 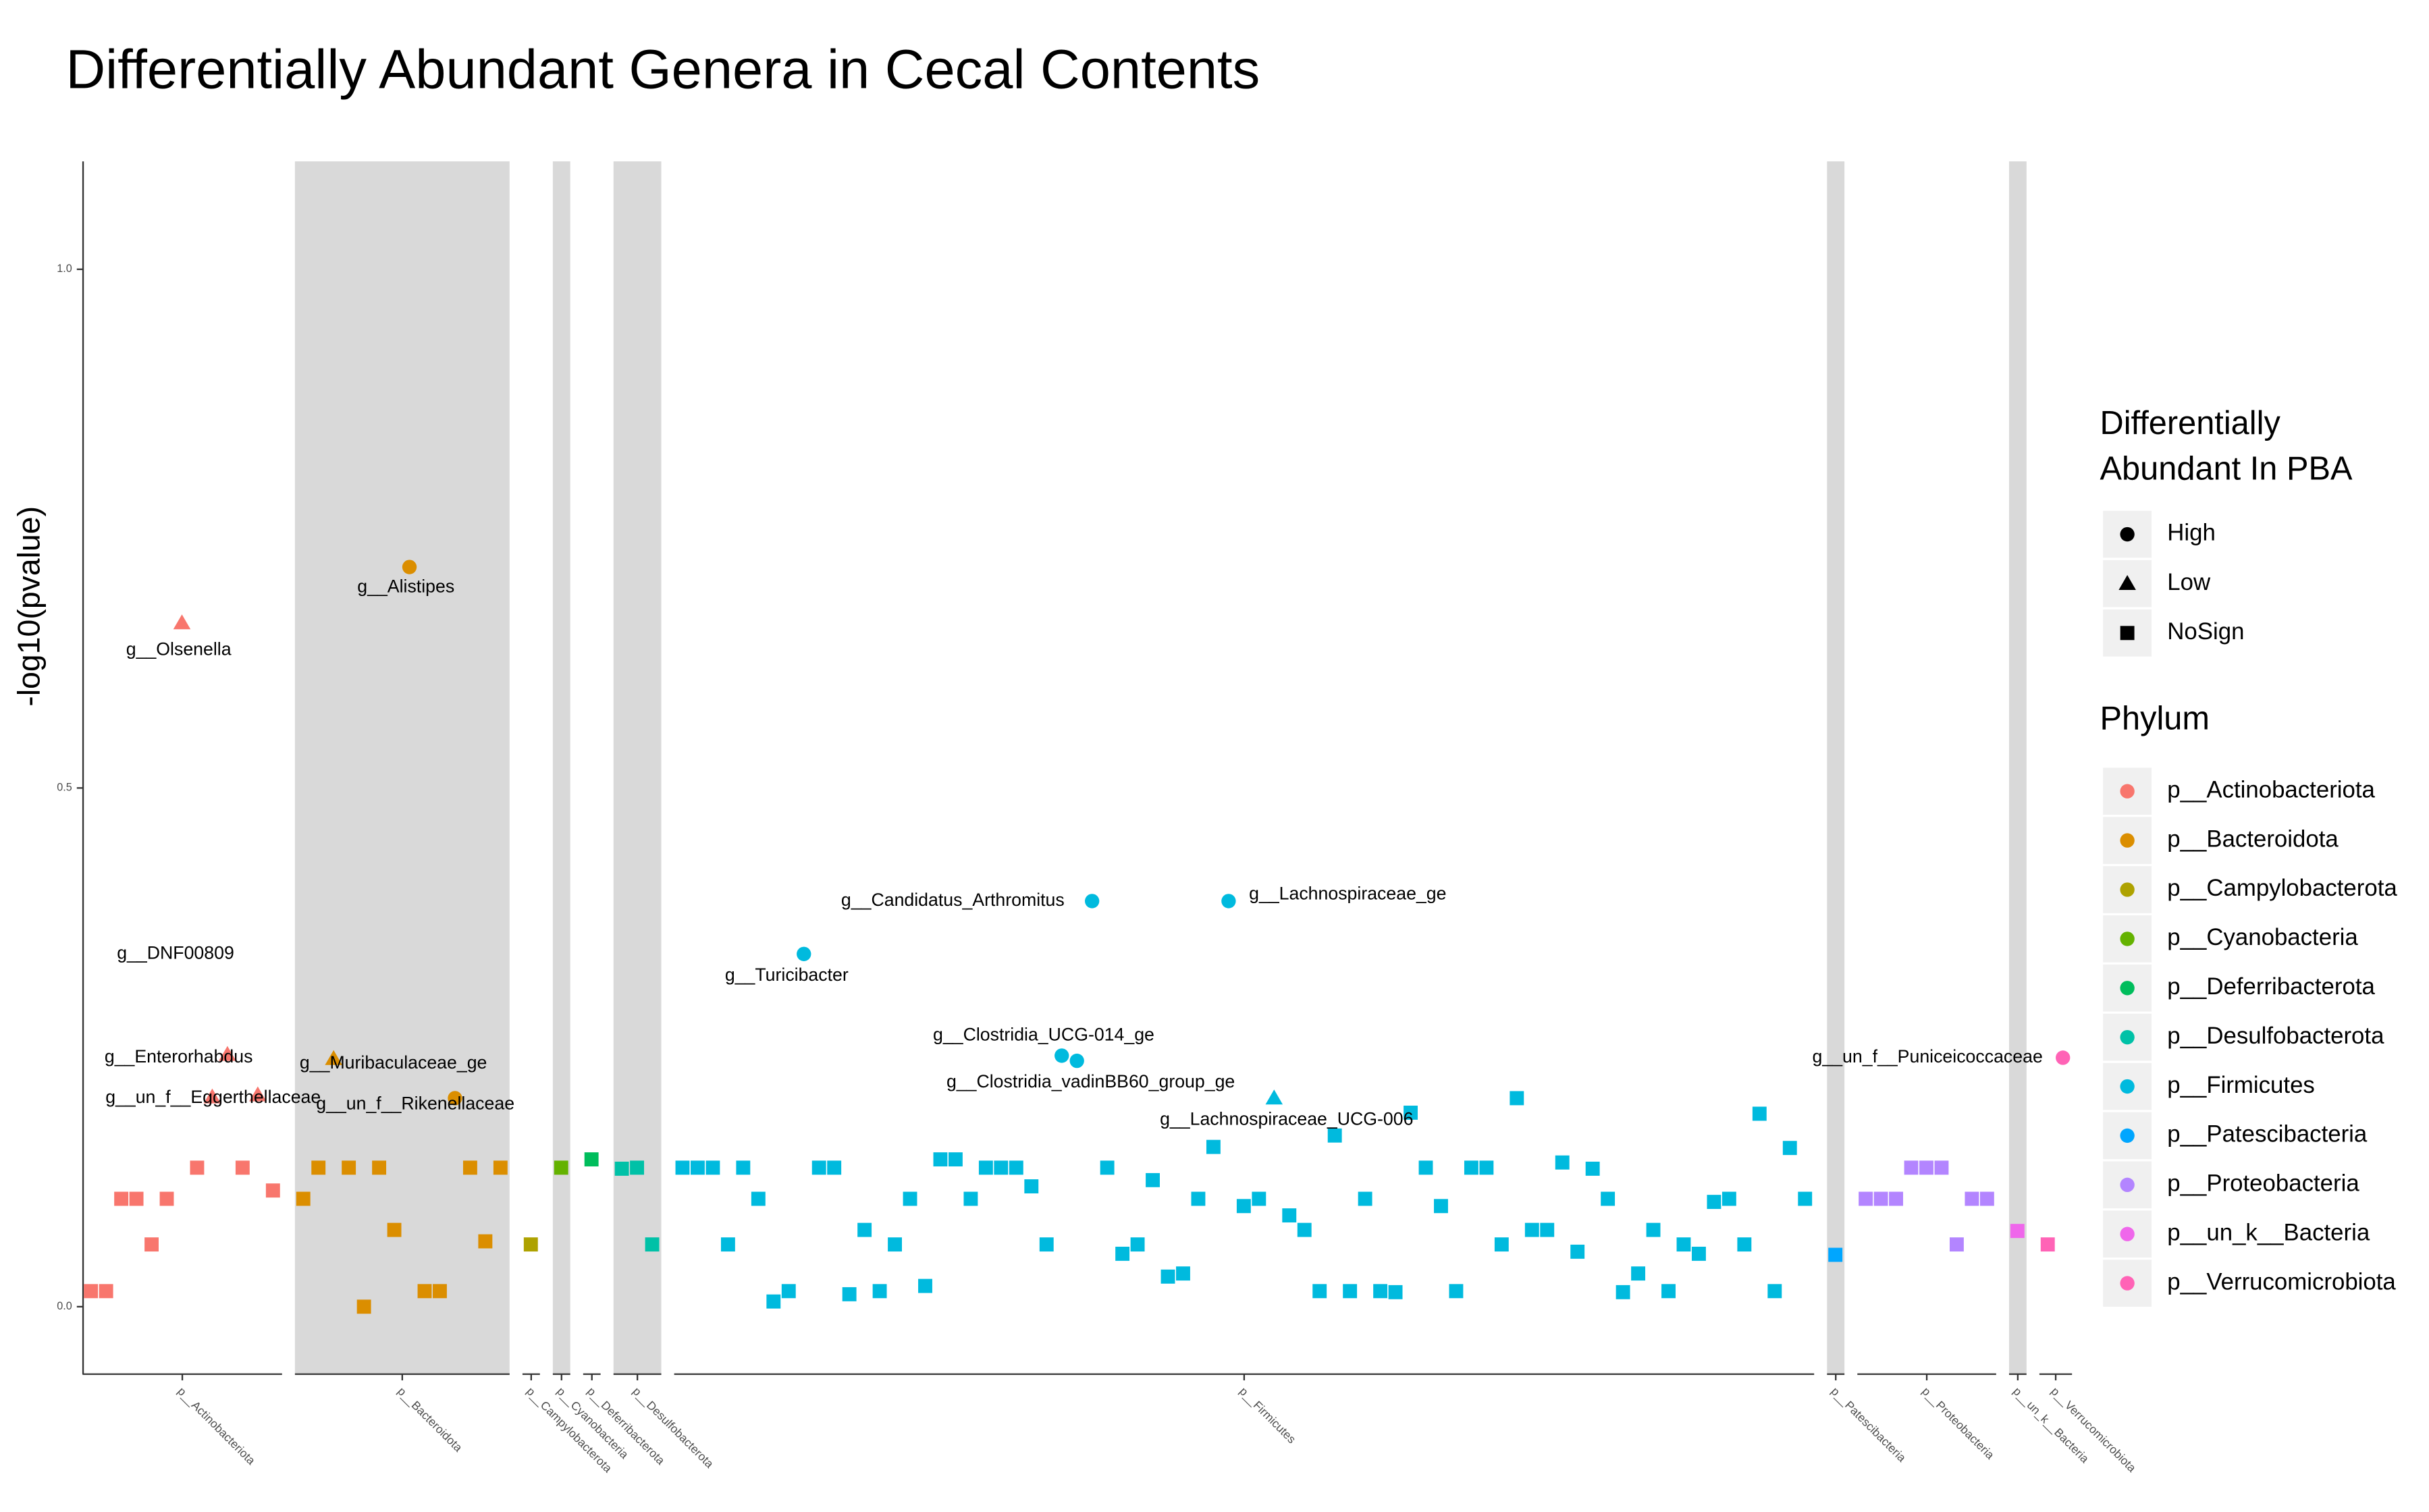 I want to click on point-label: g__Candidatus_Arthromitus, so click(x=953, y=900).